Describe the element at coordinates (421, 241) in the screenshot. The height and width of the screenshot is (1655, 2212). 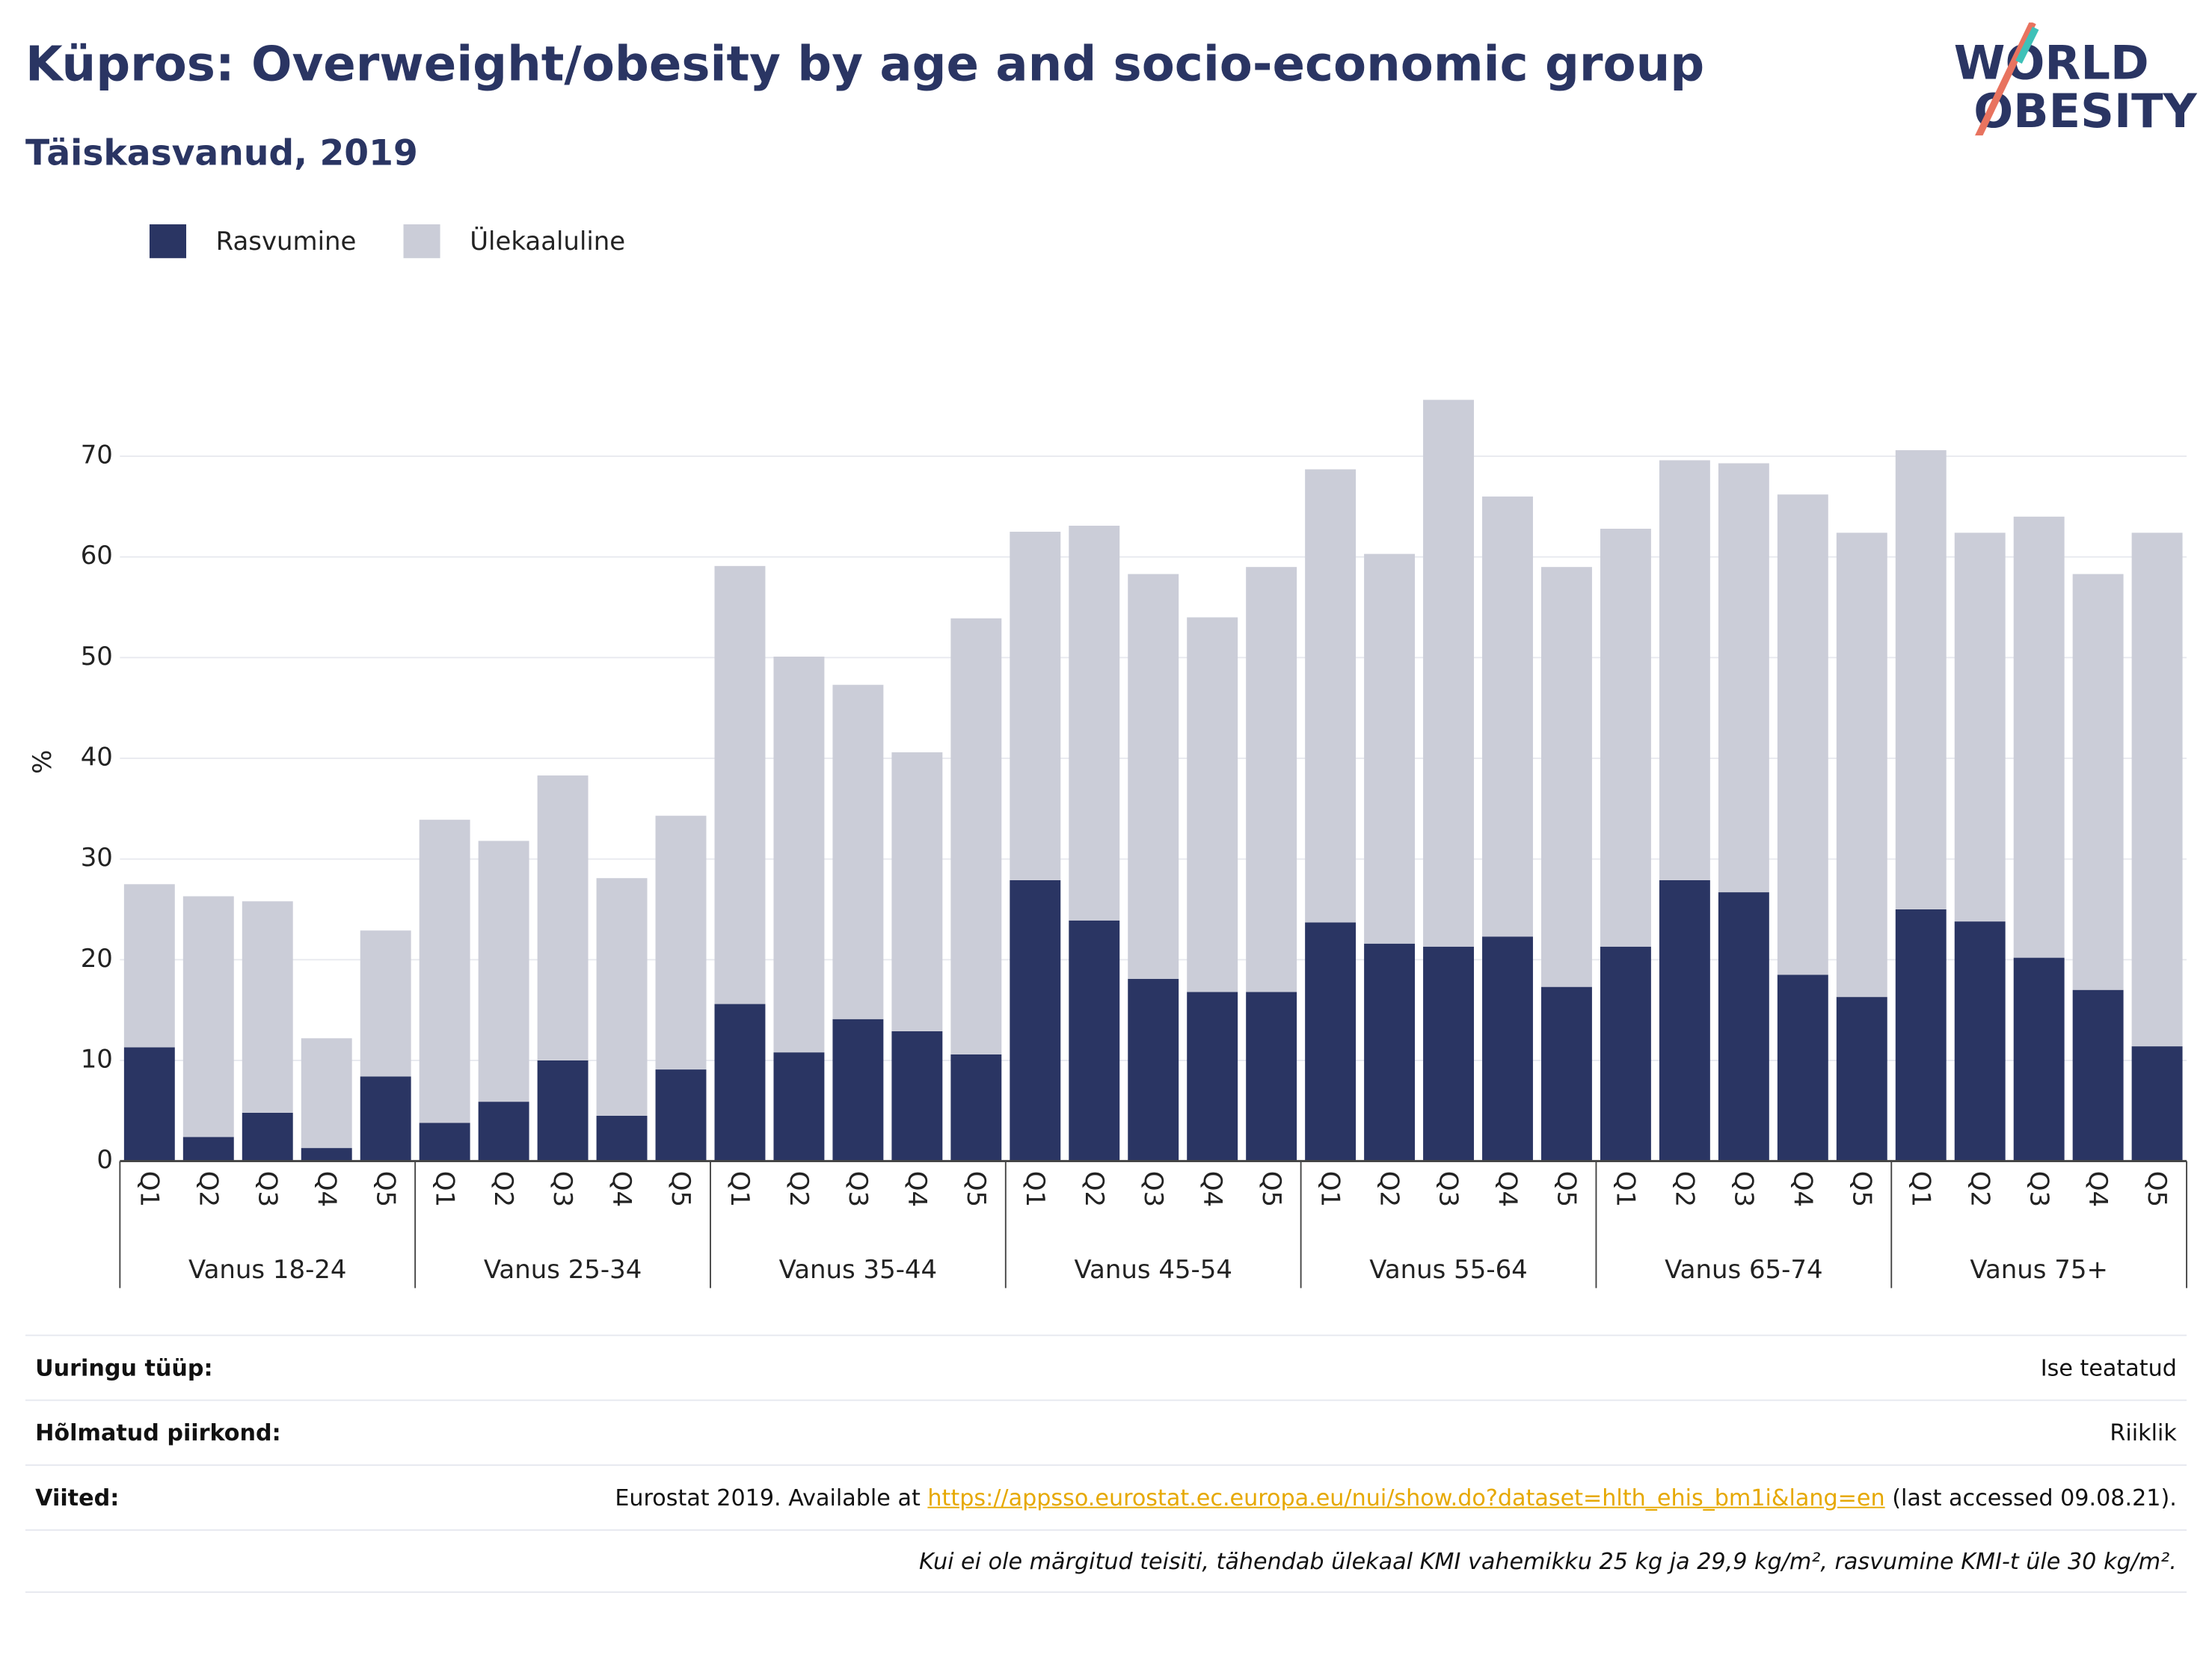
I see `legend-swatch` at that location.